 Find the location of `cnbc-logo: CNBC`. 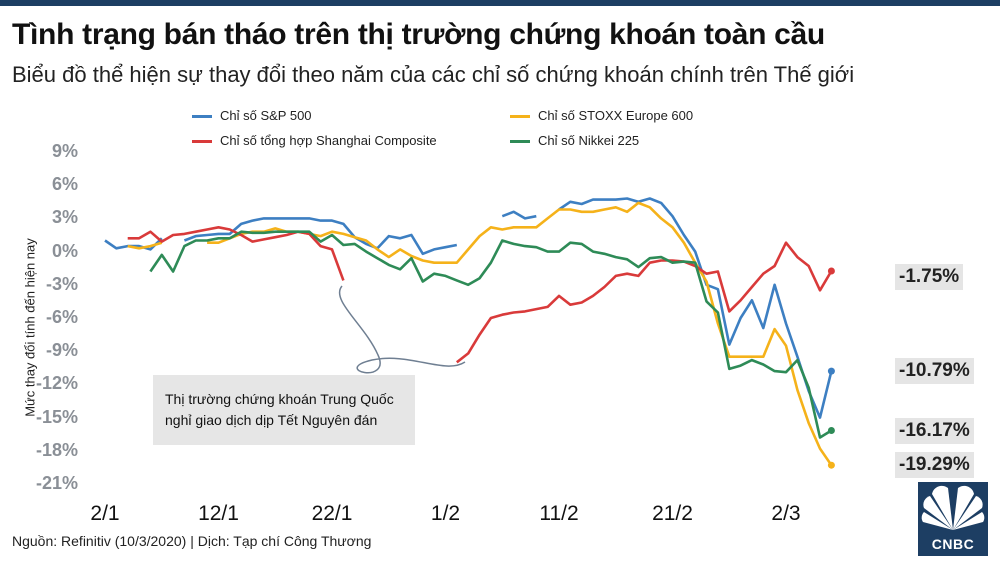

cnbc-logo: CNBC is located at coordinates (953, 519).